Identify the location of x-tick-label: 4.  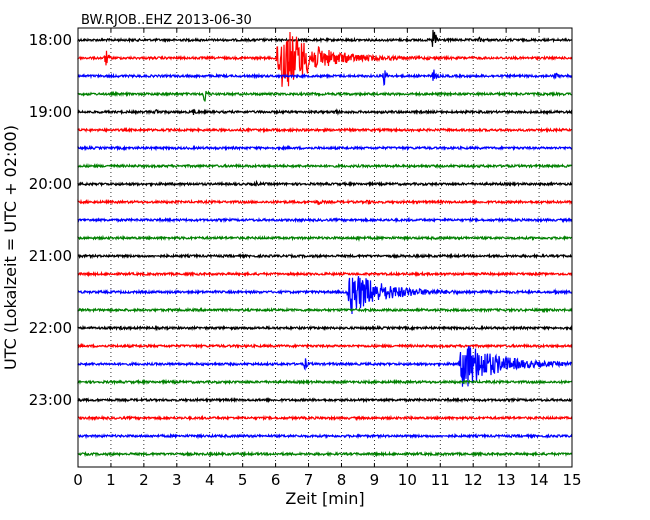
(210, 480).